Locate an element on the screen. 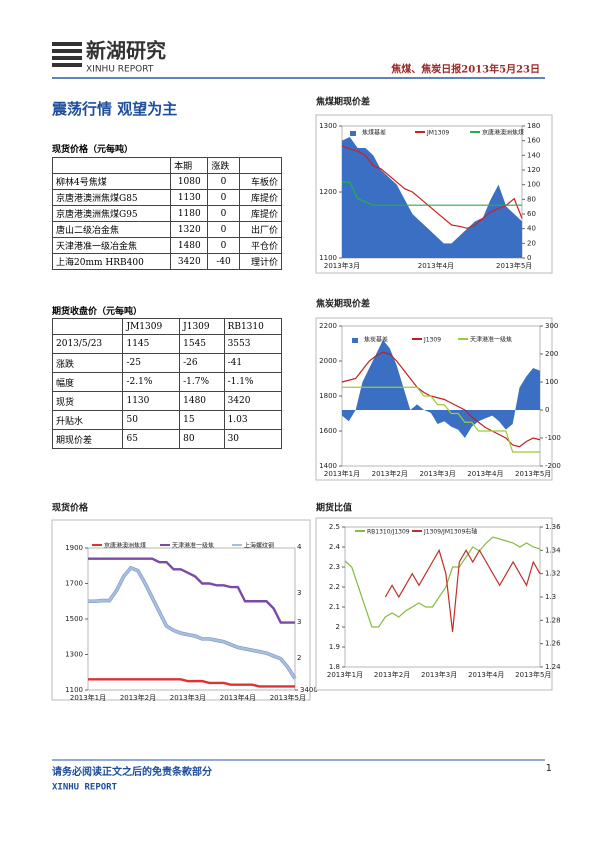 This screenshot has width=595, height=842. cell: -2.1% is located at coordinates (151, 382).